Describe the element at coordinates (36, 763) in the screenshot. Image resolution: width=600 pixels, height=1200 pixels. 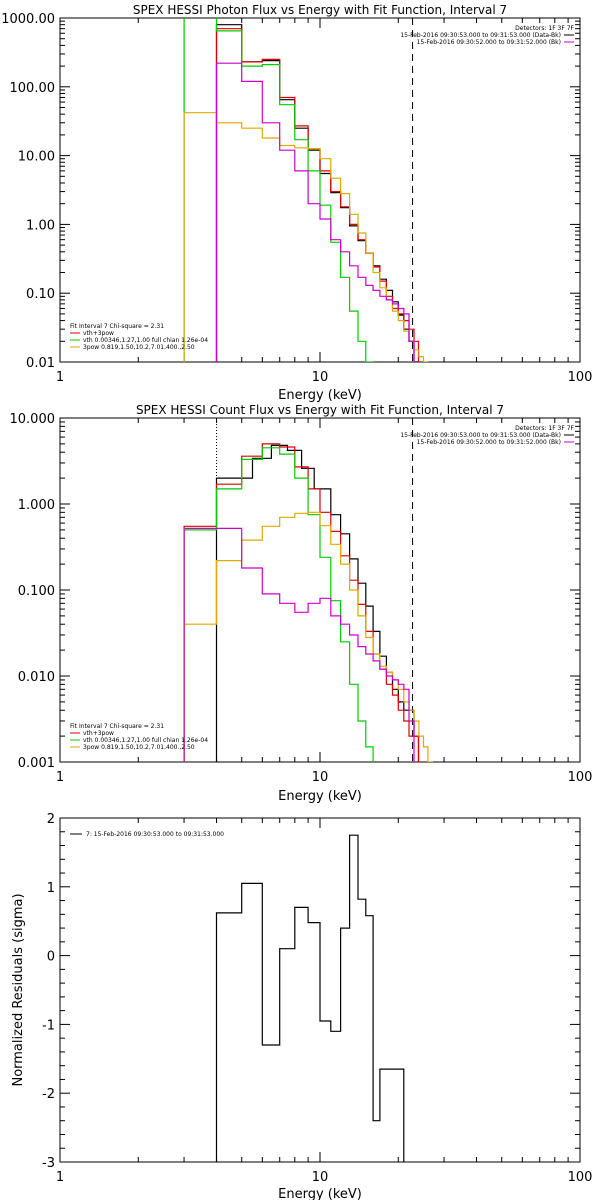
I see `y-tick-label: 0.001` at that location.